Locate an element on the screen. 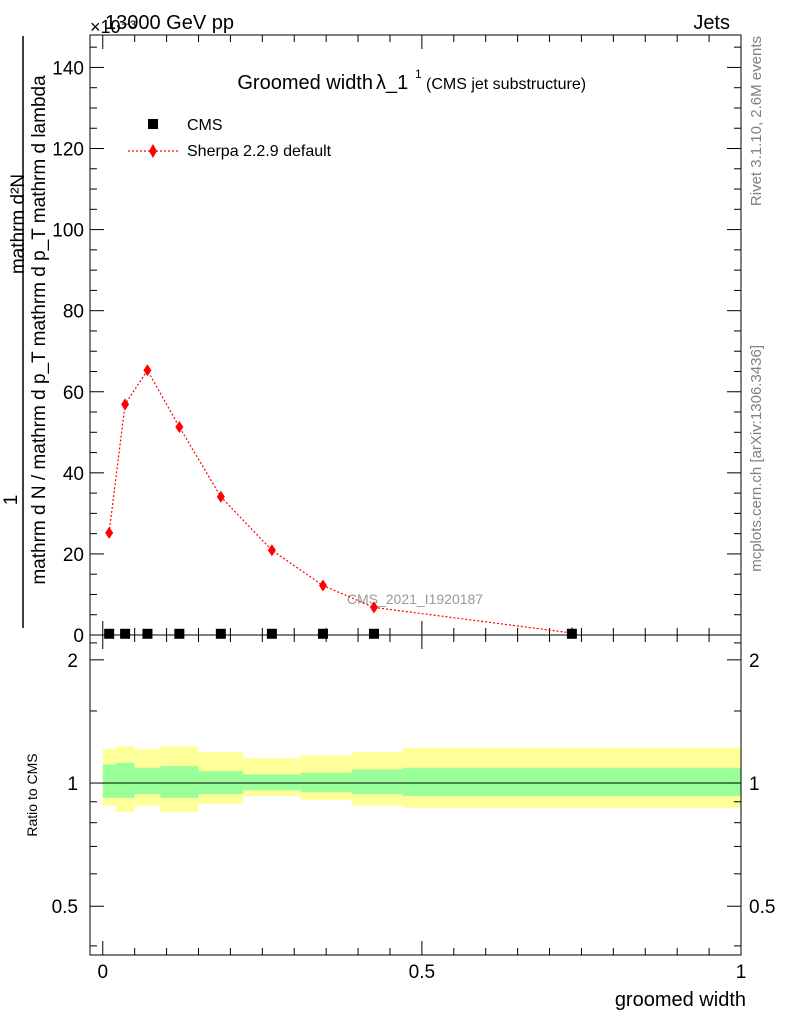  title-main: Groomed width is located at coordinates (305, 83).